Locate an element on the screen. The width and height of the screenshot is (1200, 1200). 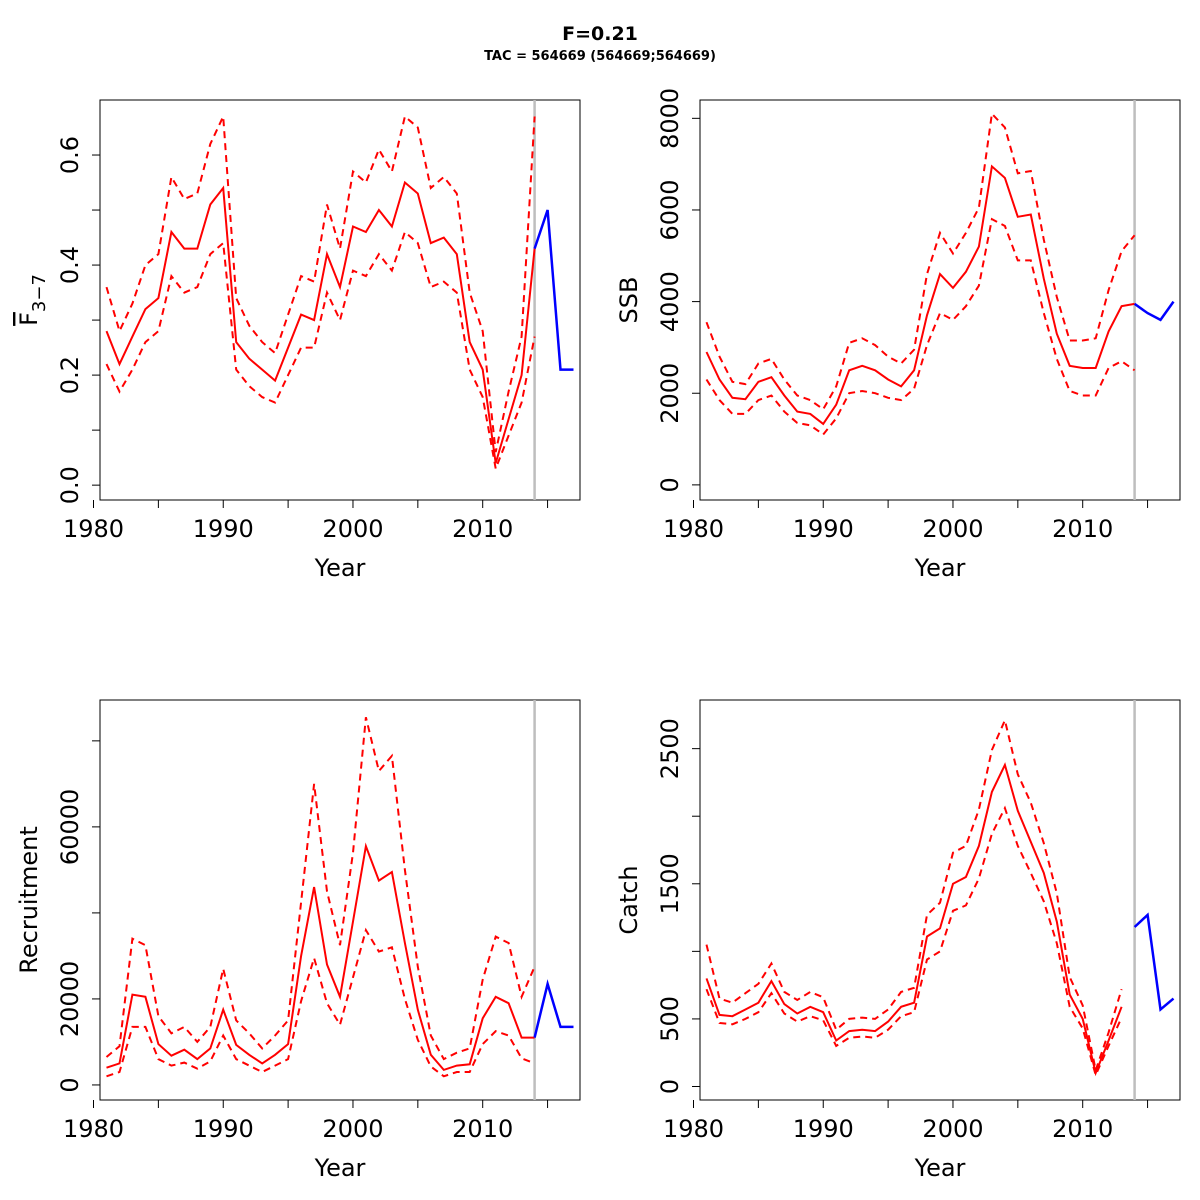
y-axis-label: SSB is located at coordinates (629, 300).